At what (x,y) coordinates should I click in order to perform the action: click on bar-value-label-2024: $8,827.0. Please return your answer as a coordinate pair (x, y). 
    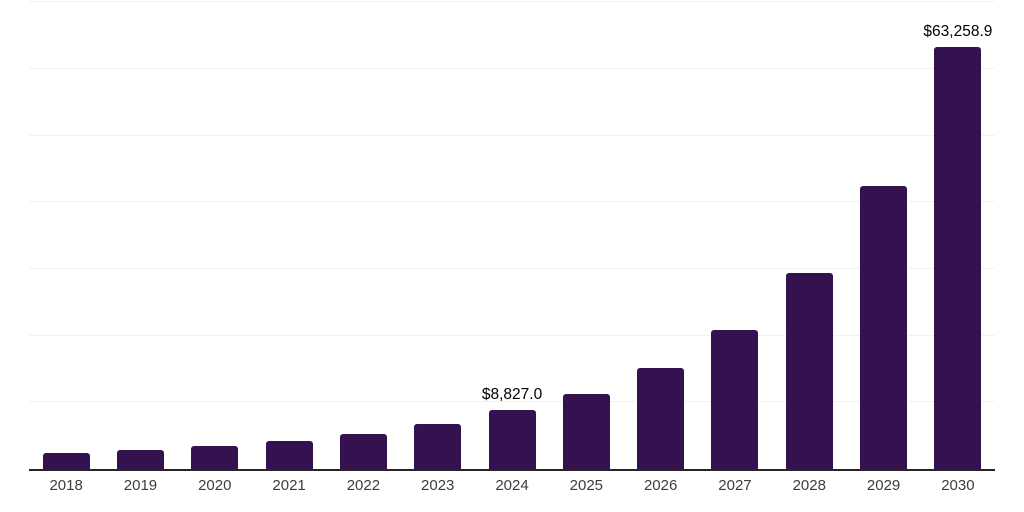
    Looking at the image, I should click on (512, 395).